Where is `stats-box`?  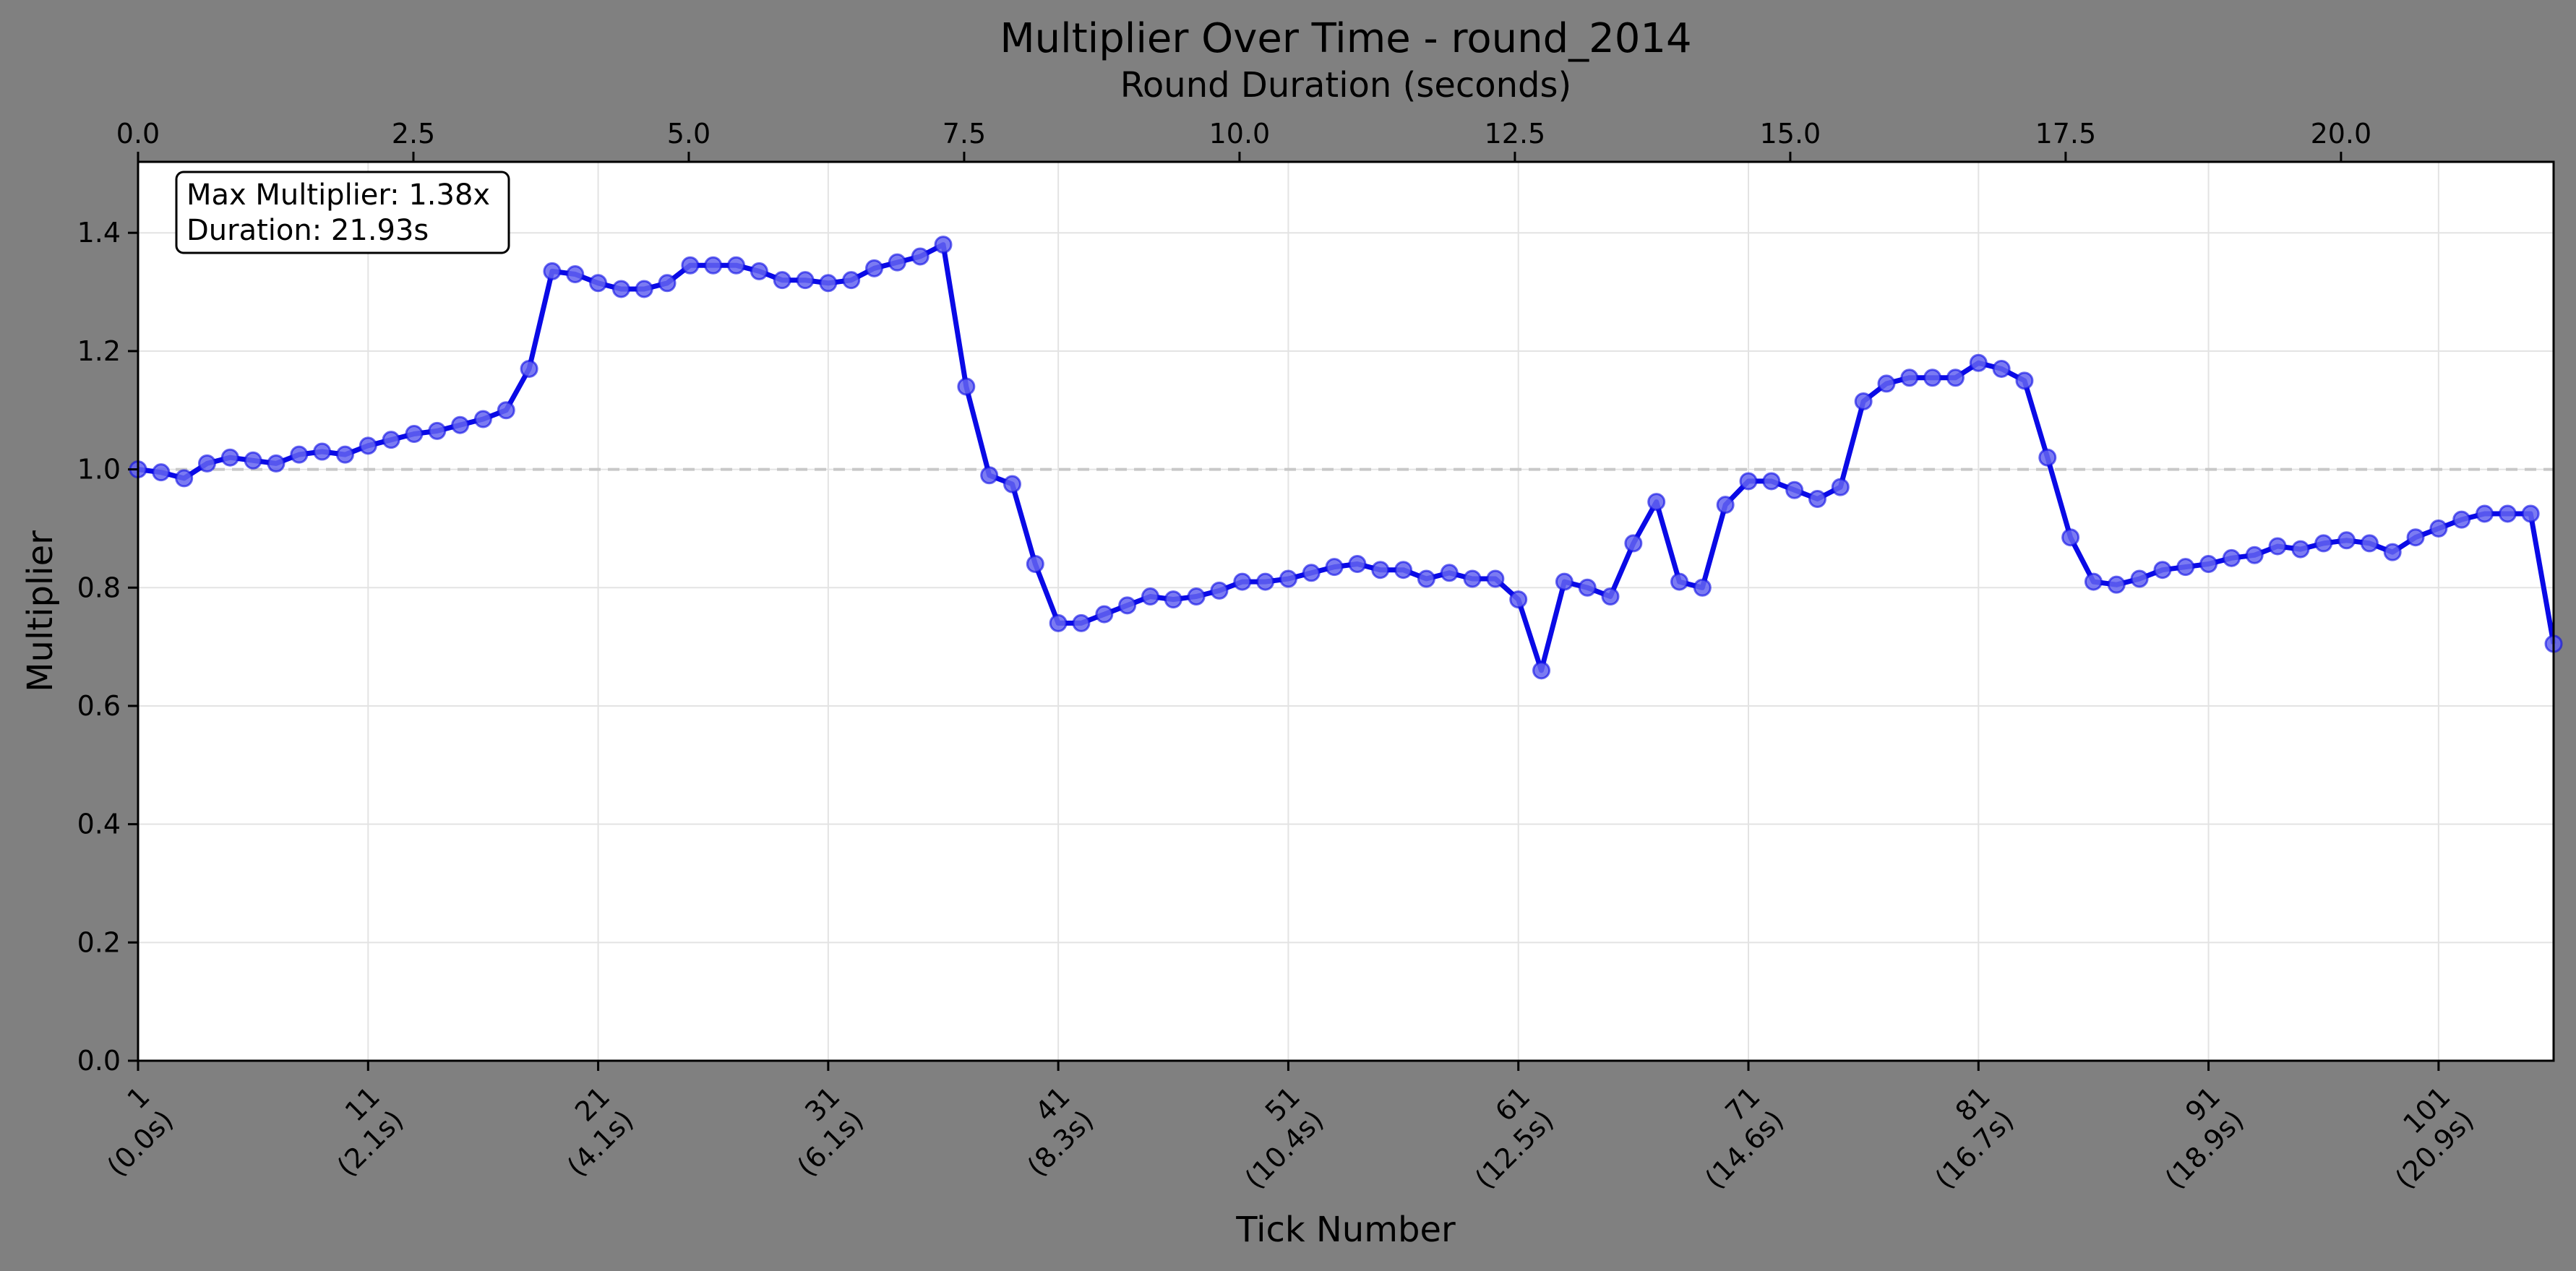
stats-box is located at coordinates (343, 213).